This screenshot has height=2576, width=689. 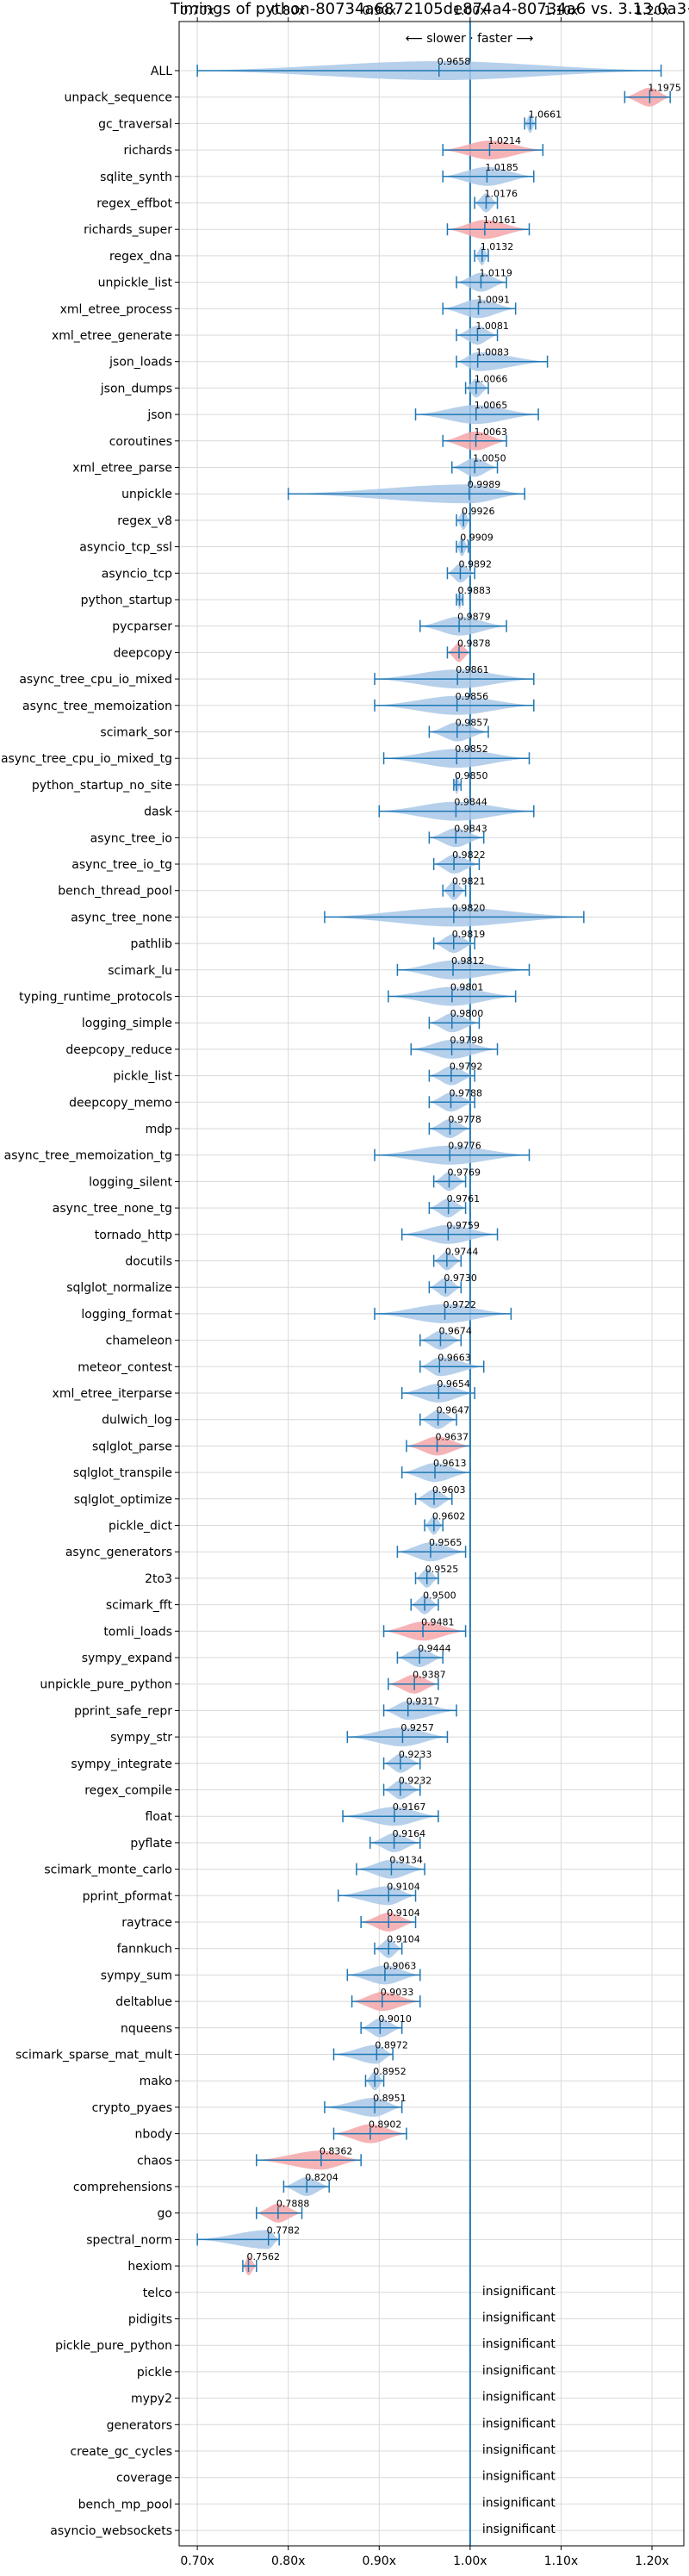 What do you see at coordinates (415, 1755) in the screenshot?
I see `value-label: 0.9233` at bounding box center [415, 1755].